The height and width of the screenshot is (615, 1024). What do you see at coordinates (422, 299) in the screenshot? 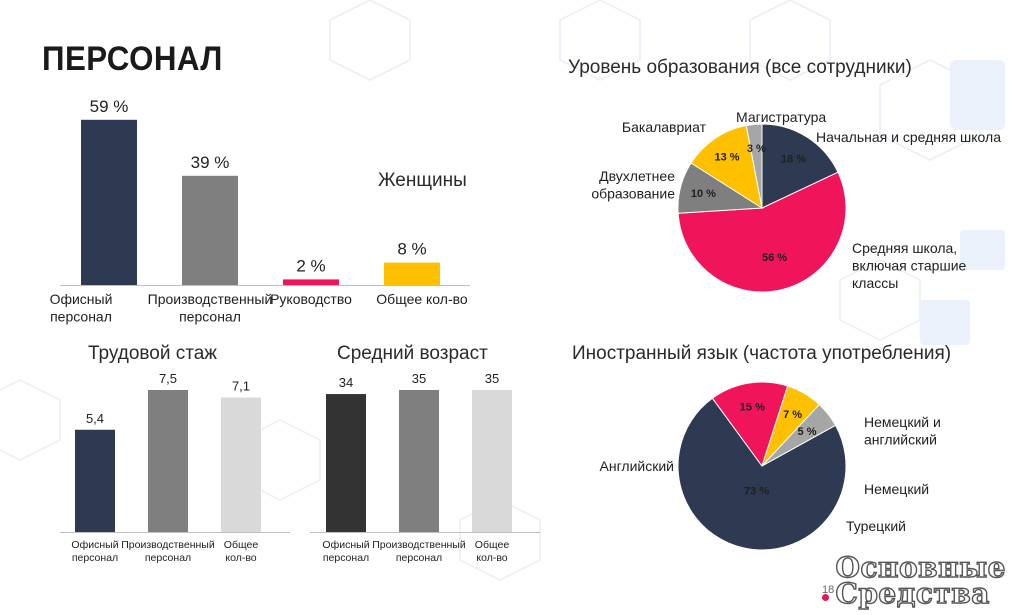
I see `personnel-category-label: Общее кол-во` at bounding box center [422, 299].